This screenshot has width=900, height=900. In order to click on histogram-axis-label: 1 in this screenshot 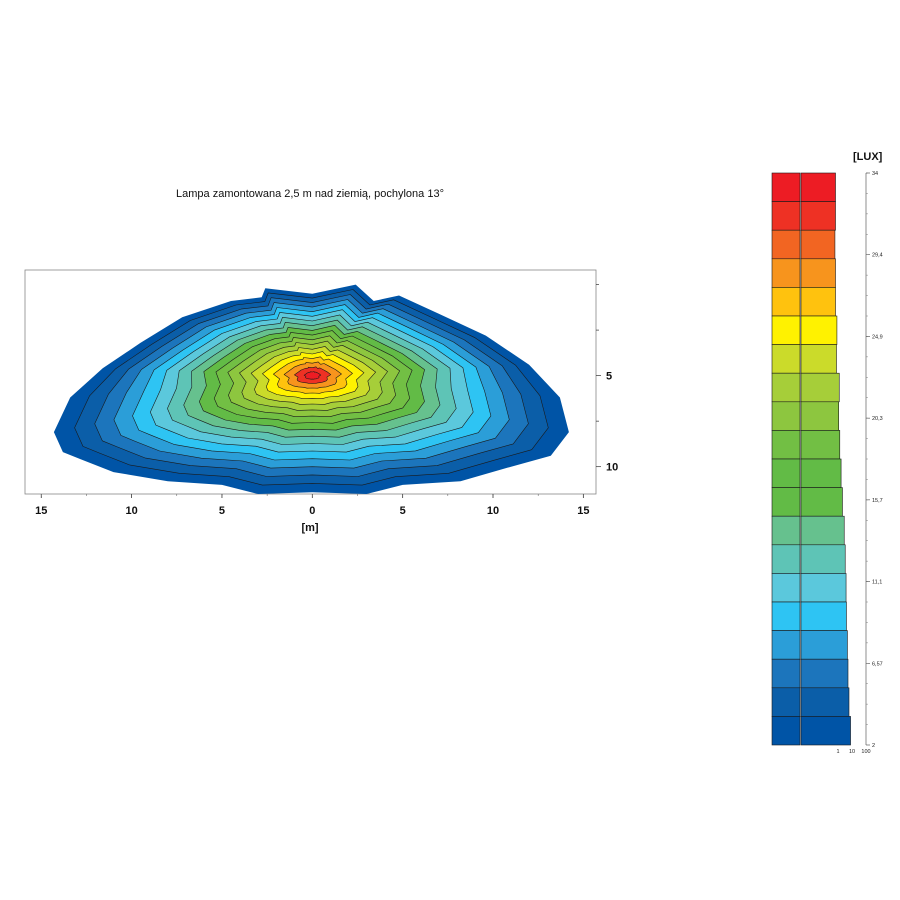, I will do `click(837, 752)`.